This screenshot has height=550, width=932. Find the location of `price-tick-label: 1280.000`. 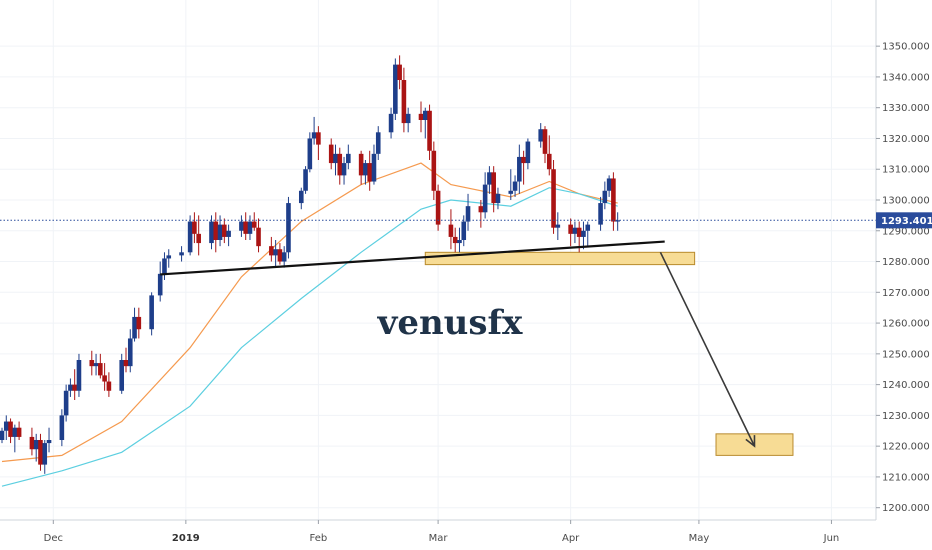

price-tick-label: 1280.000 is located at coordinates (906, 262).